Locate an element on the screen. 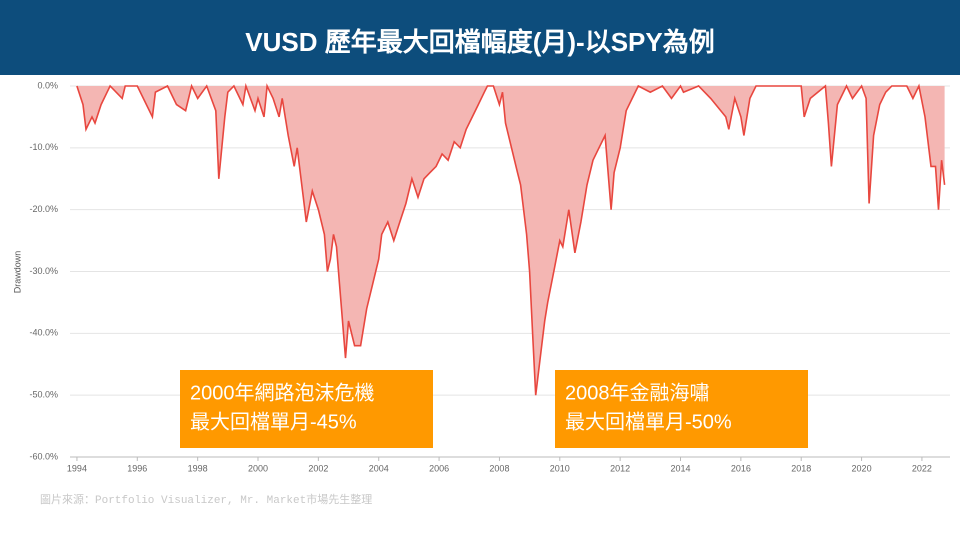 The height and width of the screenshot is (545, 960). header-band is located at coordinates (480, 37).